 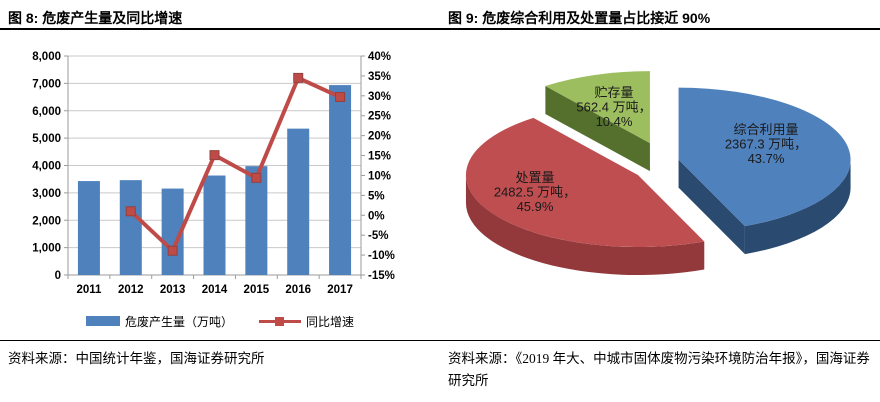 I want to click on svg-text: 8,000, so click(x=46, y=57).